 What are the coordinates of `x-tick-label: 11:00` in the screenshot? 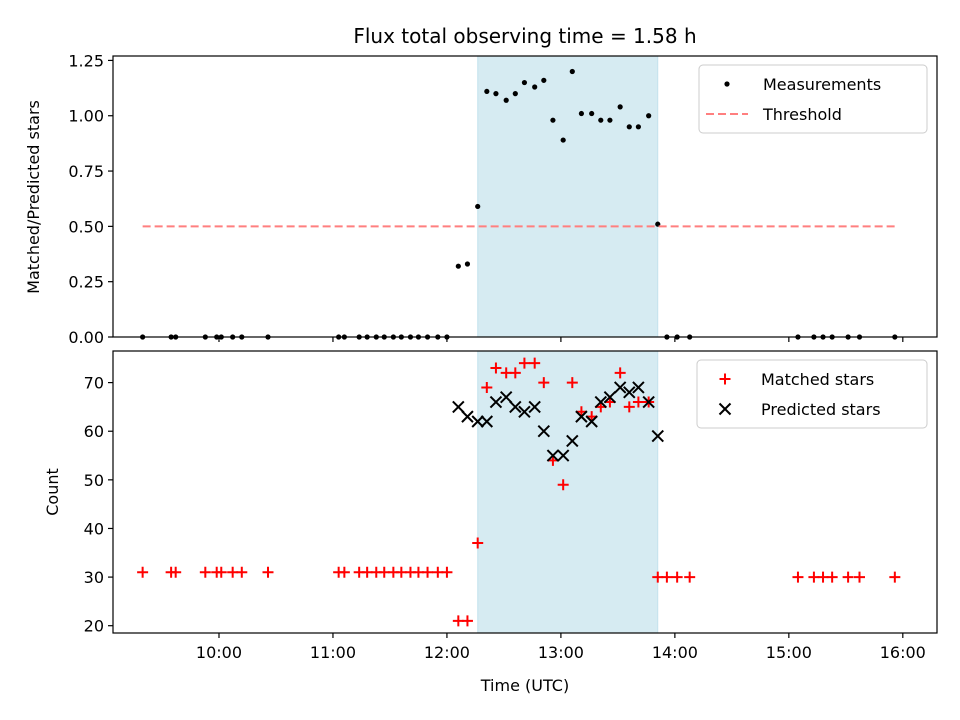 It's located at (333, 652).